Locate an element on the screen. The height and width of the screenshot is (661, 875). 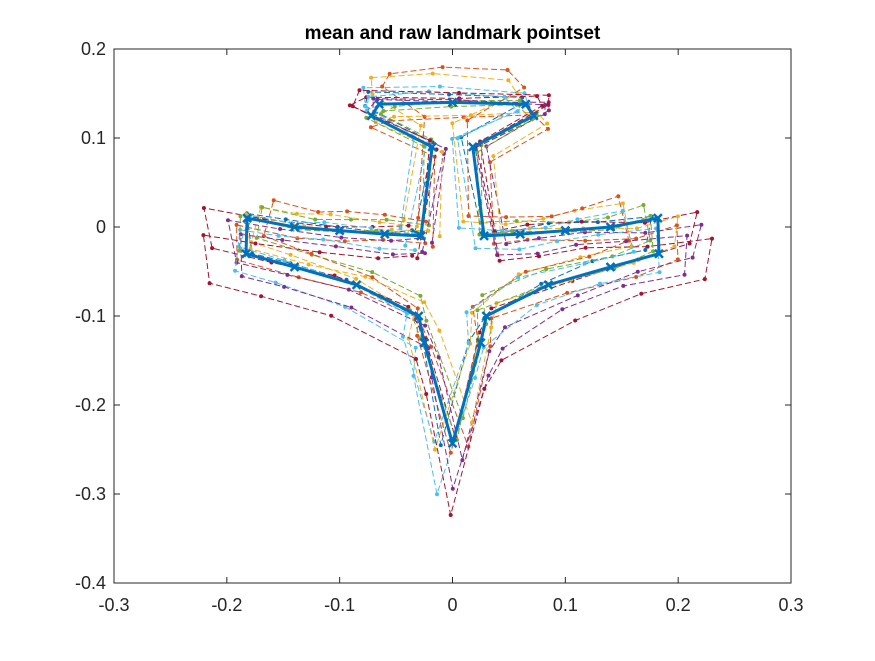
x-tick-label: 0.2 is located at coordinates (678, 605).